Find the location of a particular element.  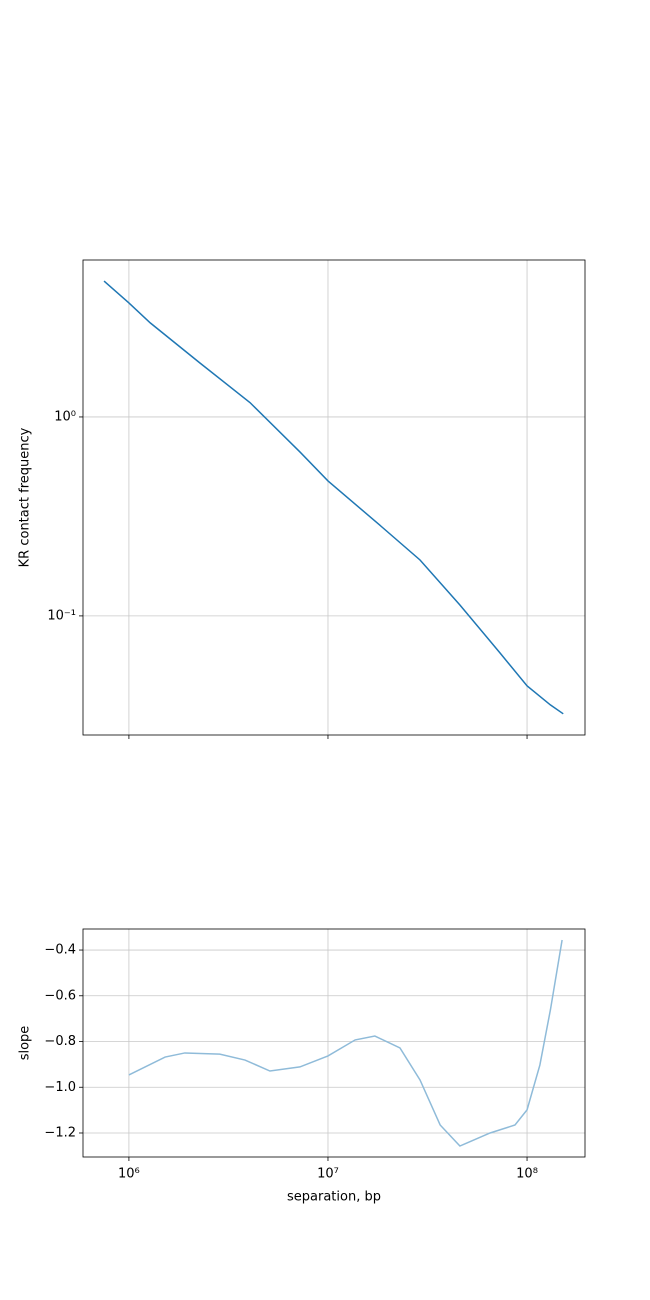

x-tick-label: 10⁶ is located at coordinates (129, 1174).